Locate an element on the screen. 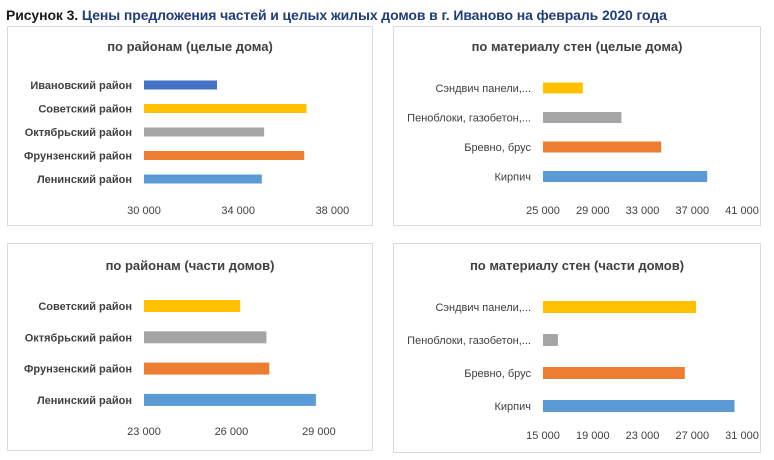  x-tick-label: 34 000 is located at coordinates (238, 211).